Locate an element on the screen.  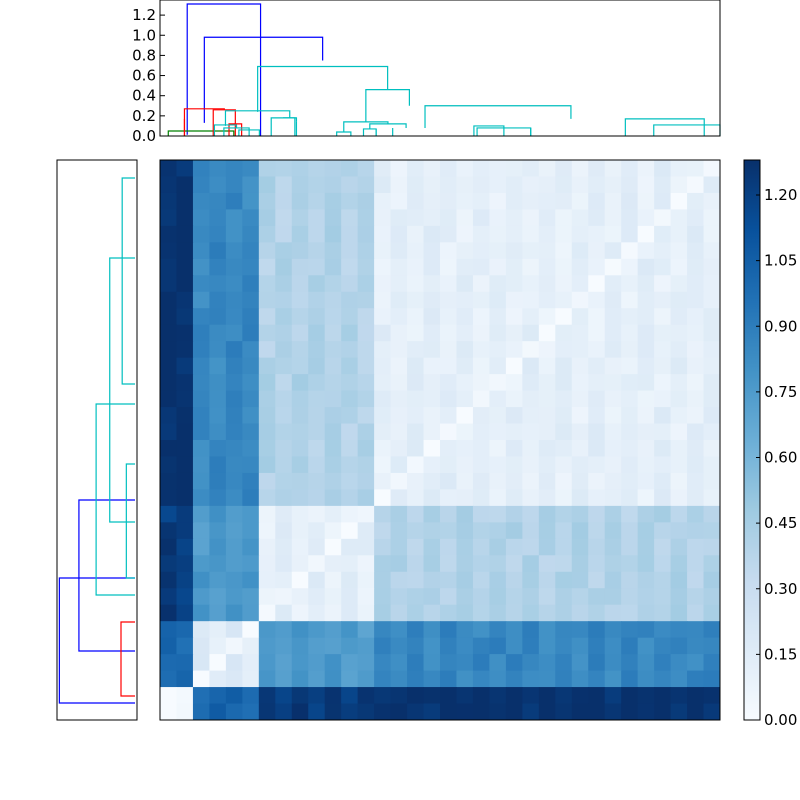
top-dendrogram-links is located at coordinates (444, 69).